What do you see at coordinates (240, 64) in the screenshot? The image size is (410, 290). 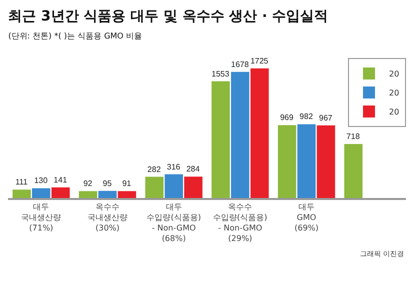 I see `data-label: 1678` at bounding box center [240, 64].